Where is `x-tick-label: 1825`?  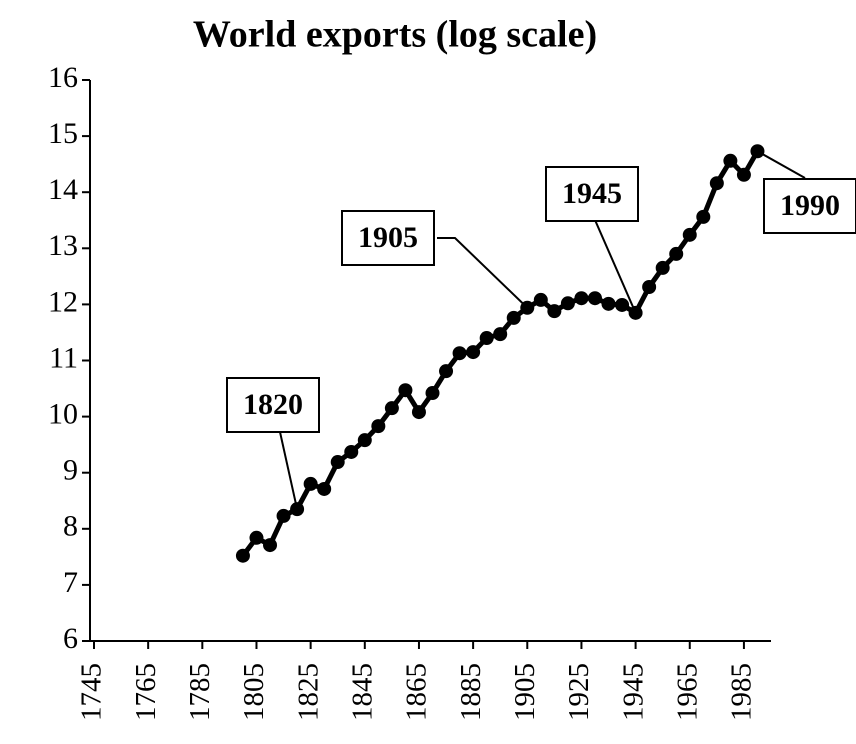
x-tick-label: 1825 is located at coordinates (308, 692).